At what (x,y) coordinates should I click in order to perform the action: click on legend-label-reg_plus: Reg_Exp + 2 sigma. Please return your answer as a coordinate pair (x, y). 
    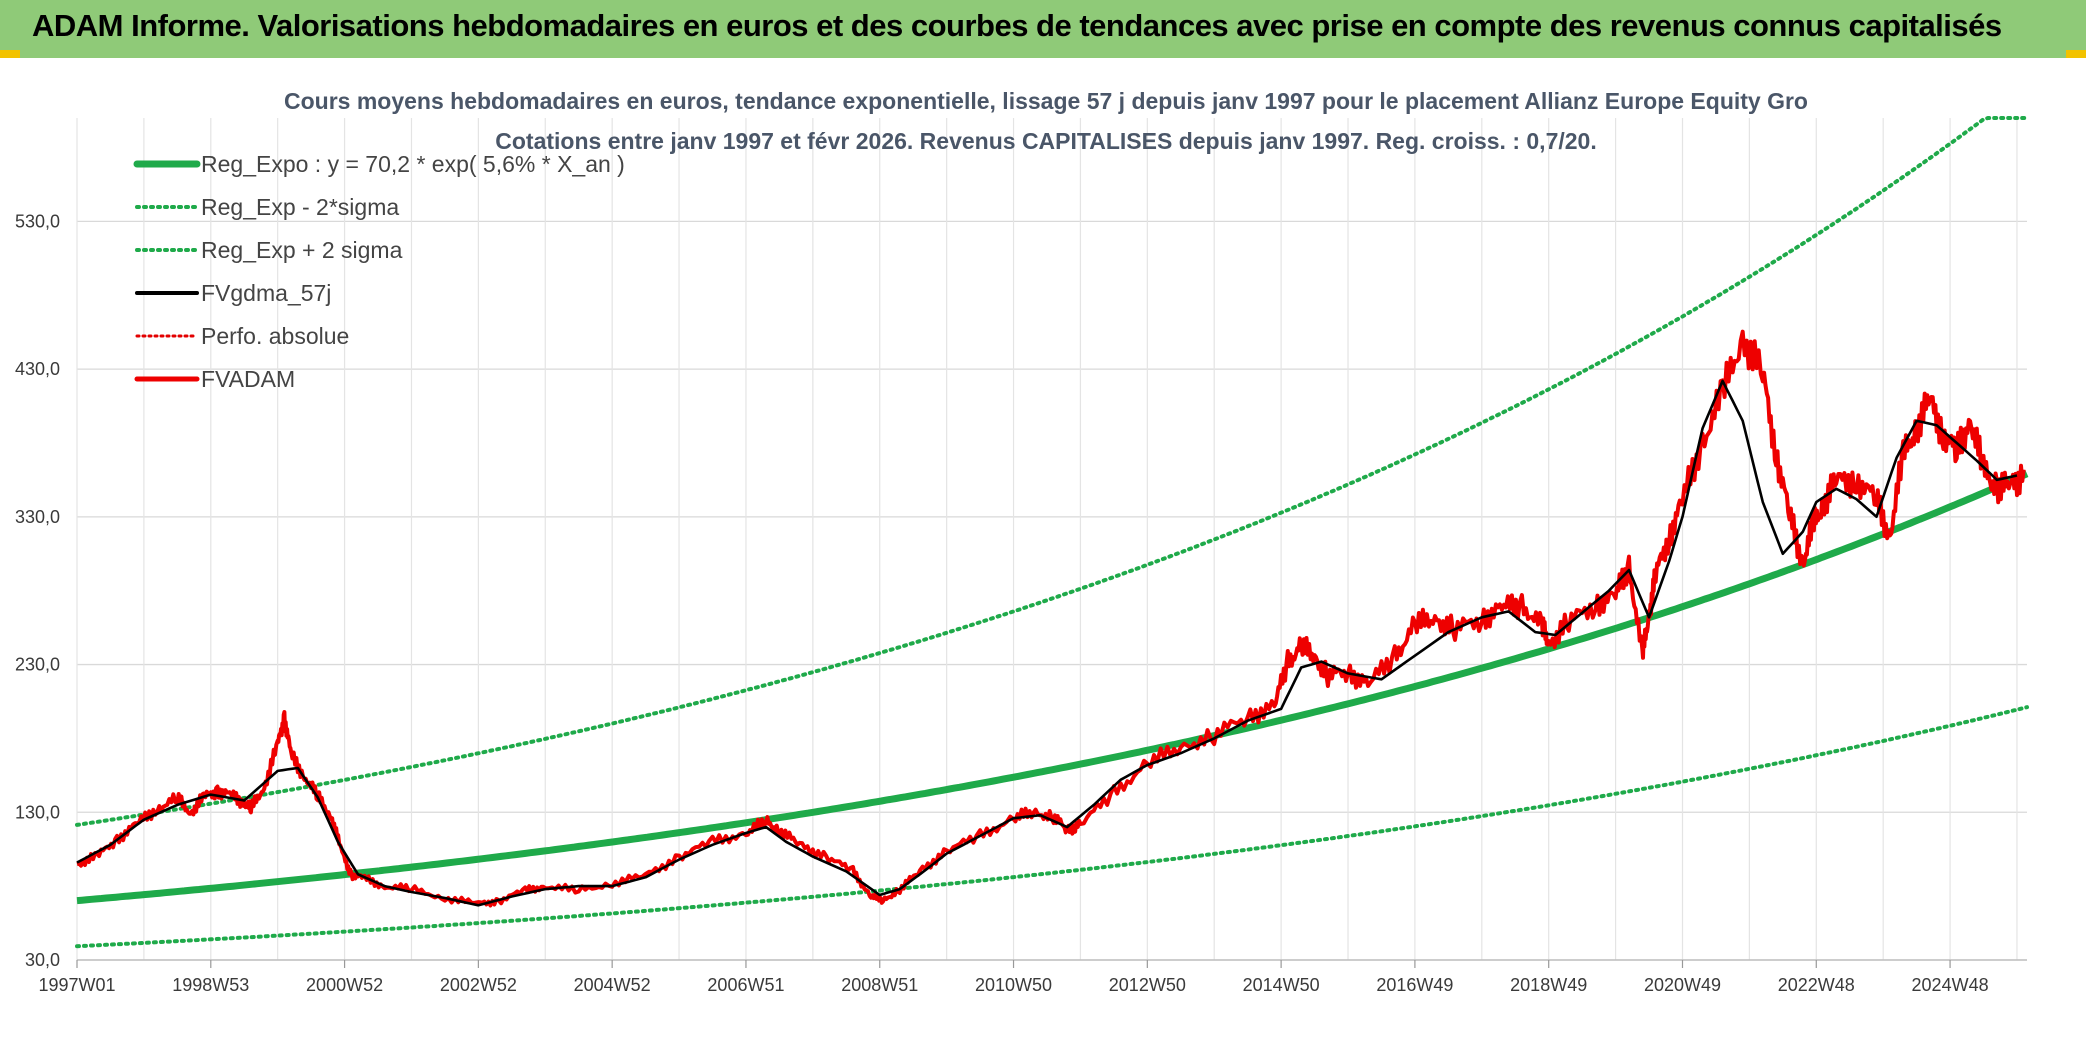
    Looking at the image, I should click on (302, 250).